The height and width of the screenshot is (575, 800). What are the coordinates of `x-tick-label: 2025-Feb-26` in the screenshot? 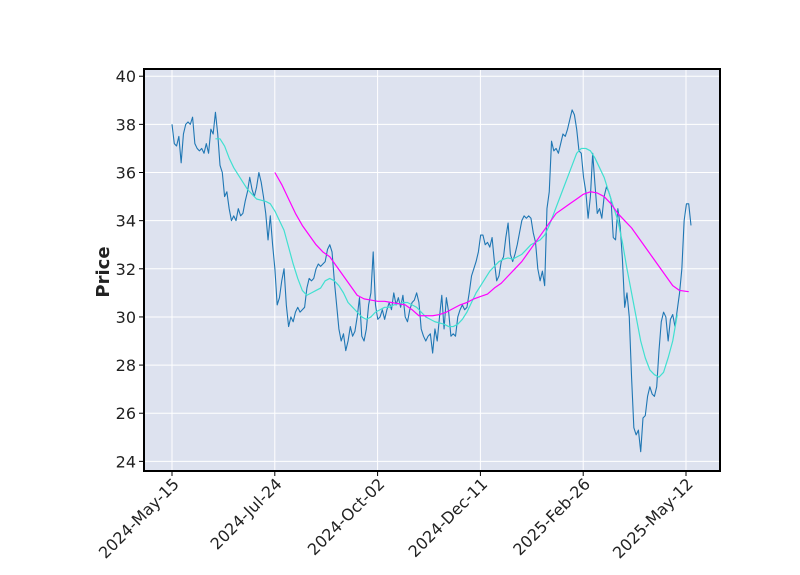 It's located at (551, 516).